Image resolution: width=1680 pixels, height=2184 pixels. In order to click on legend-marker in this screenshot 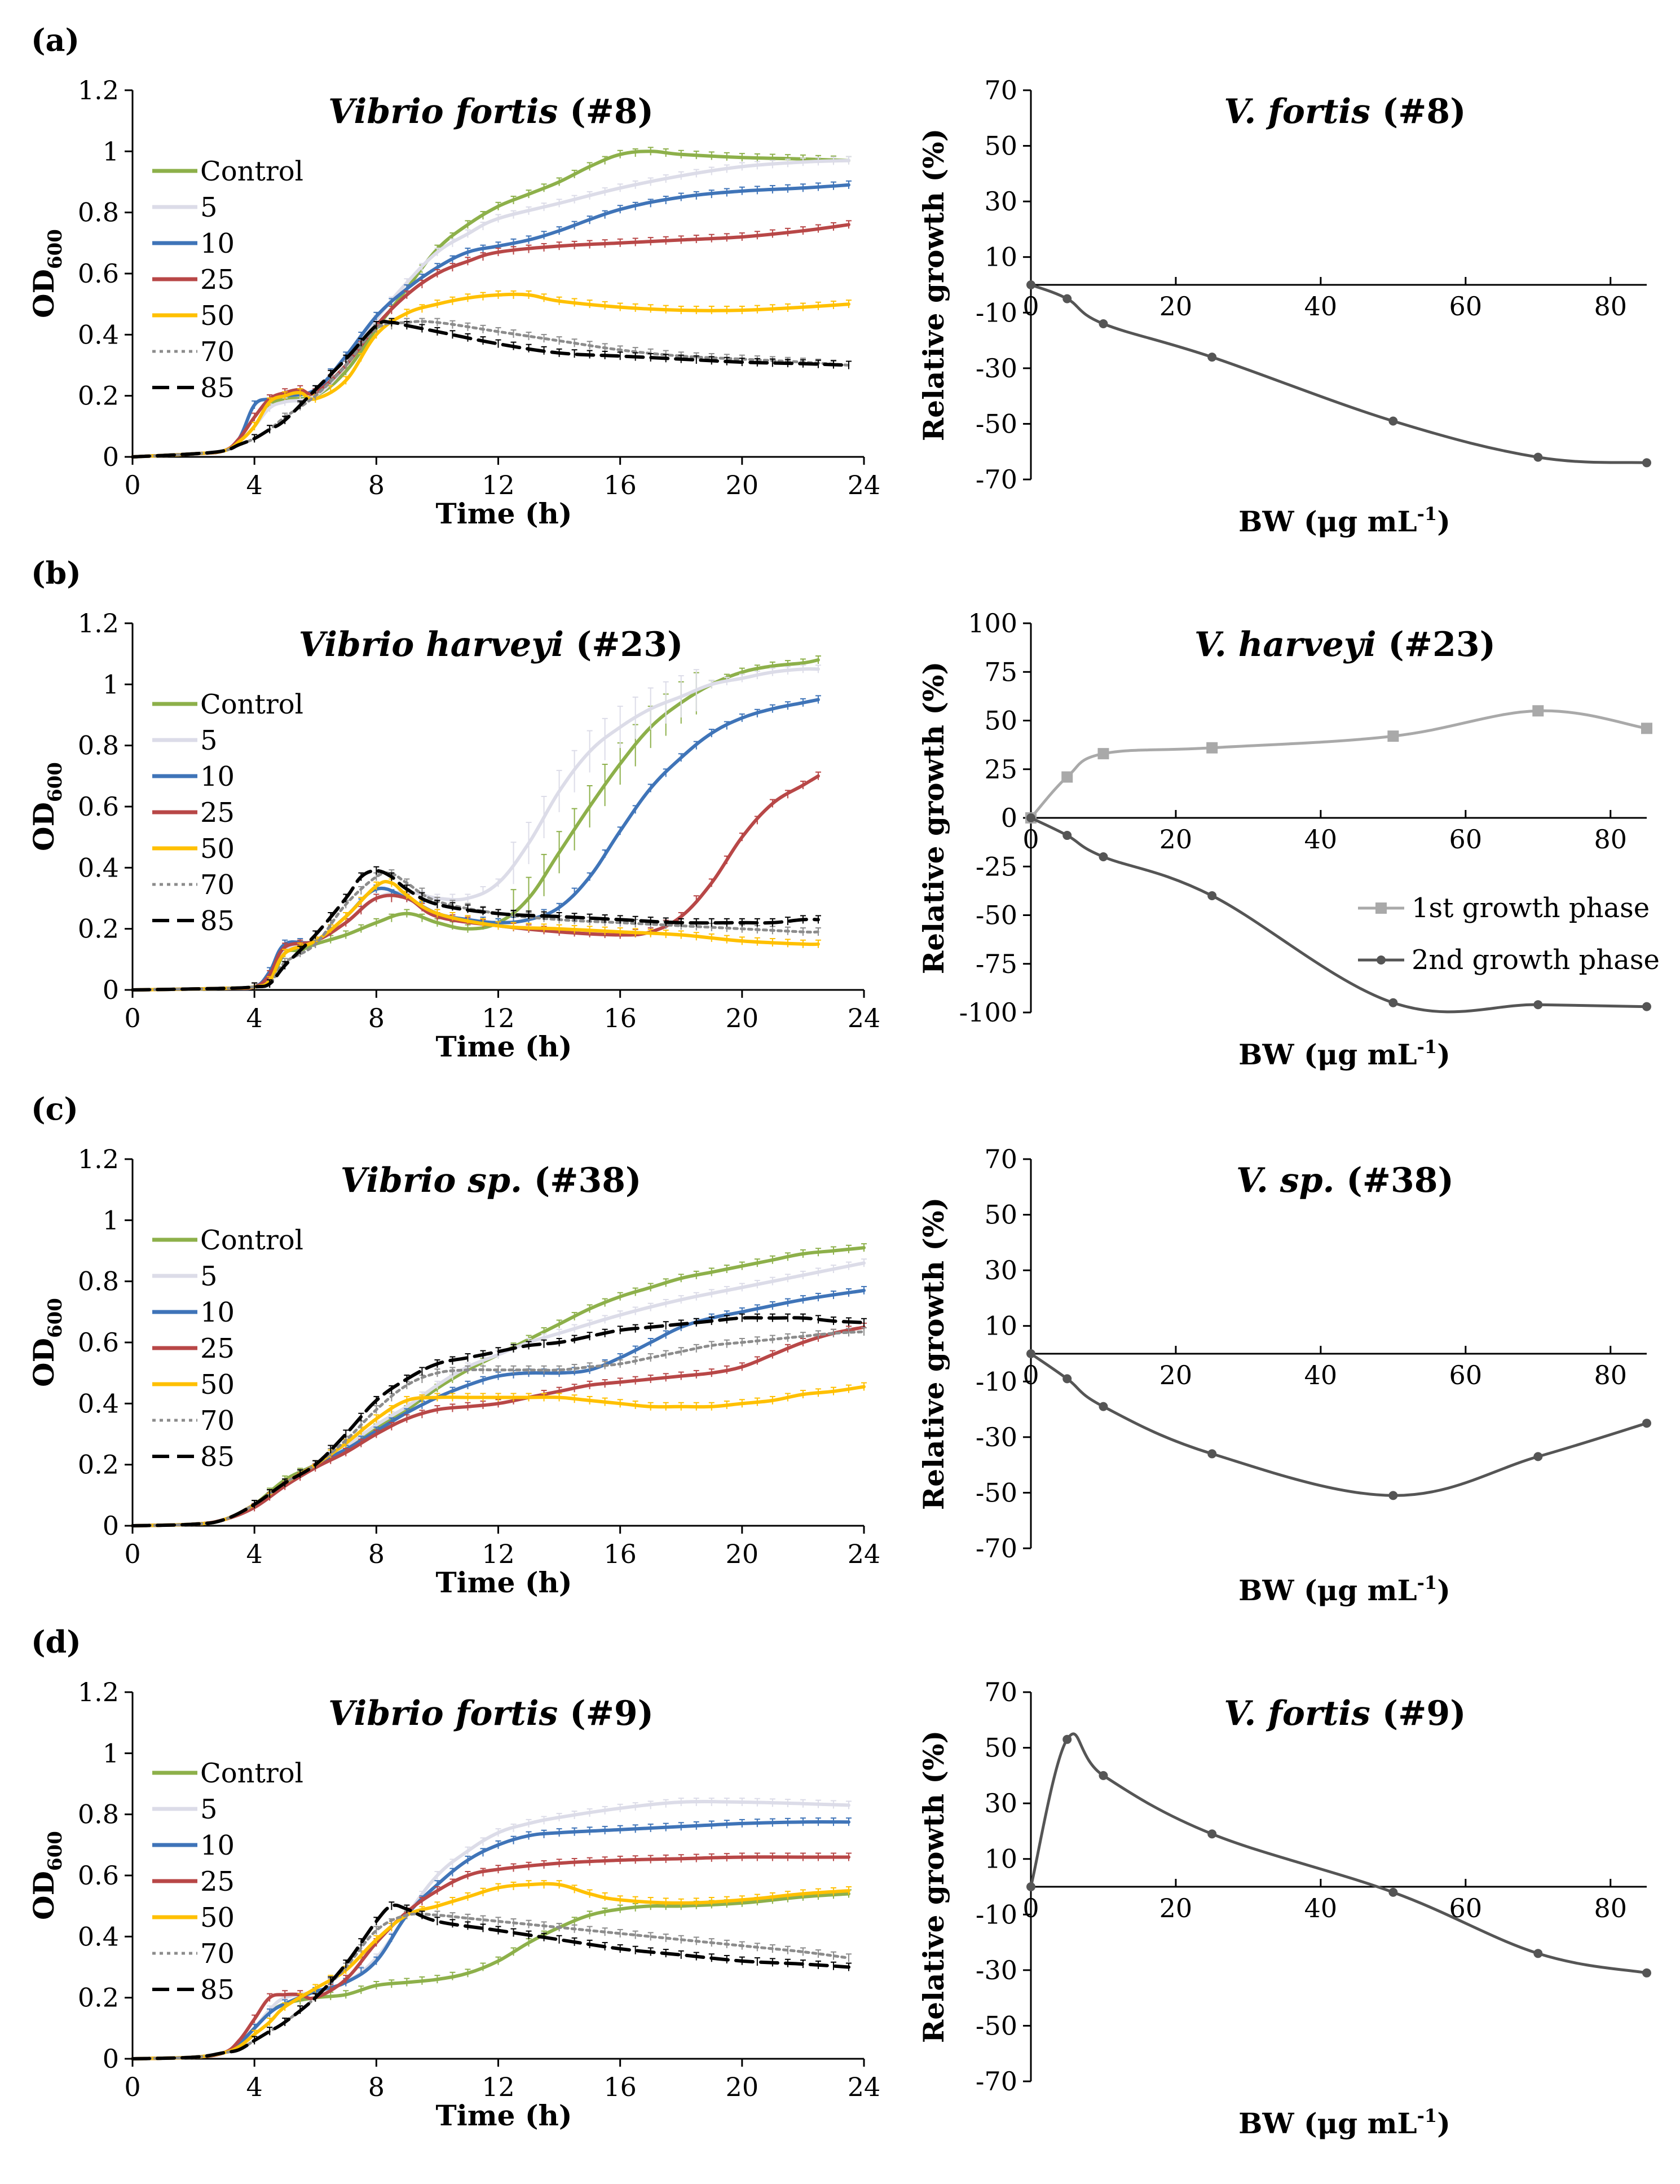, I will do `click(1381, 908)`.